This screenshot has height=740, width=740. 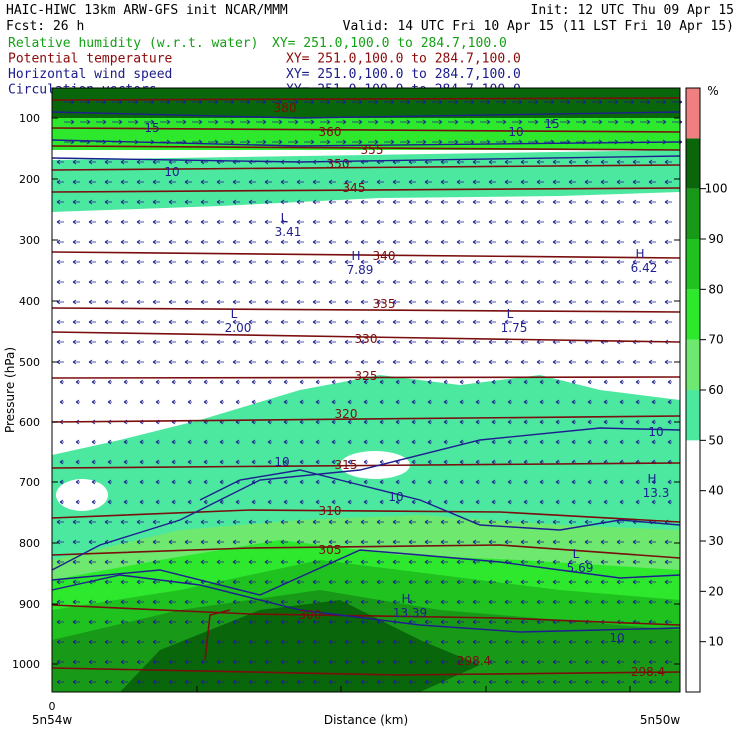 I want to click on y-tick-label: 200, so click(x=29, y=179).